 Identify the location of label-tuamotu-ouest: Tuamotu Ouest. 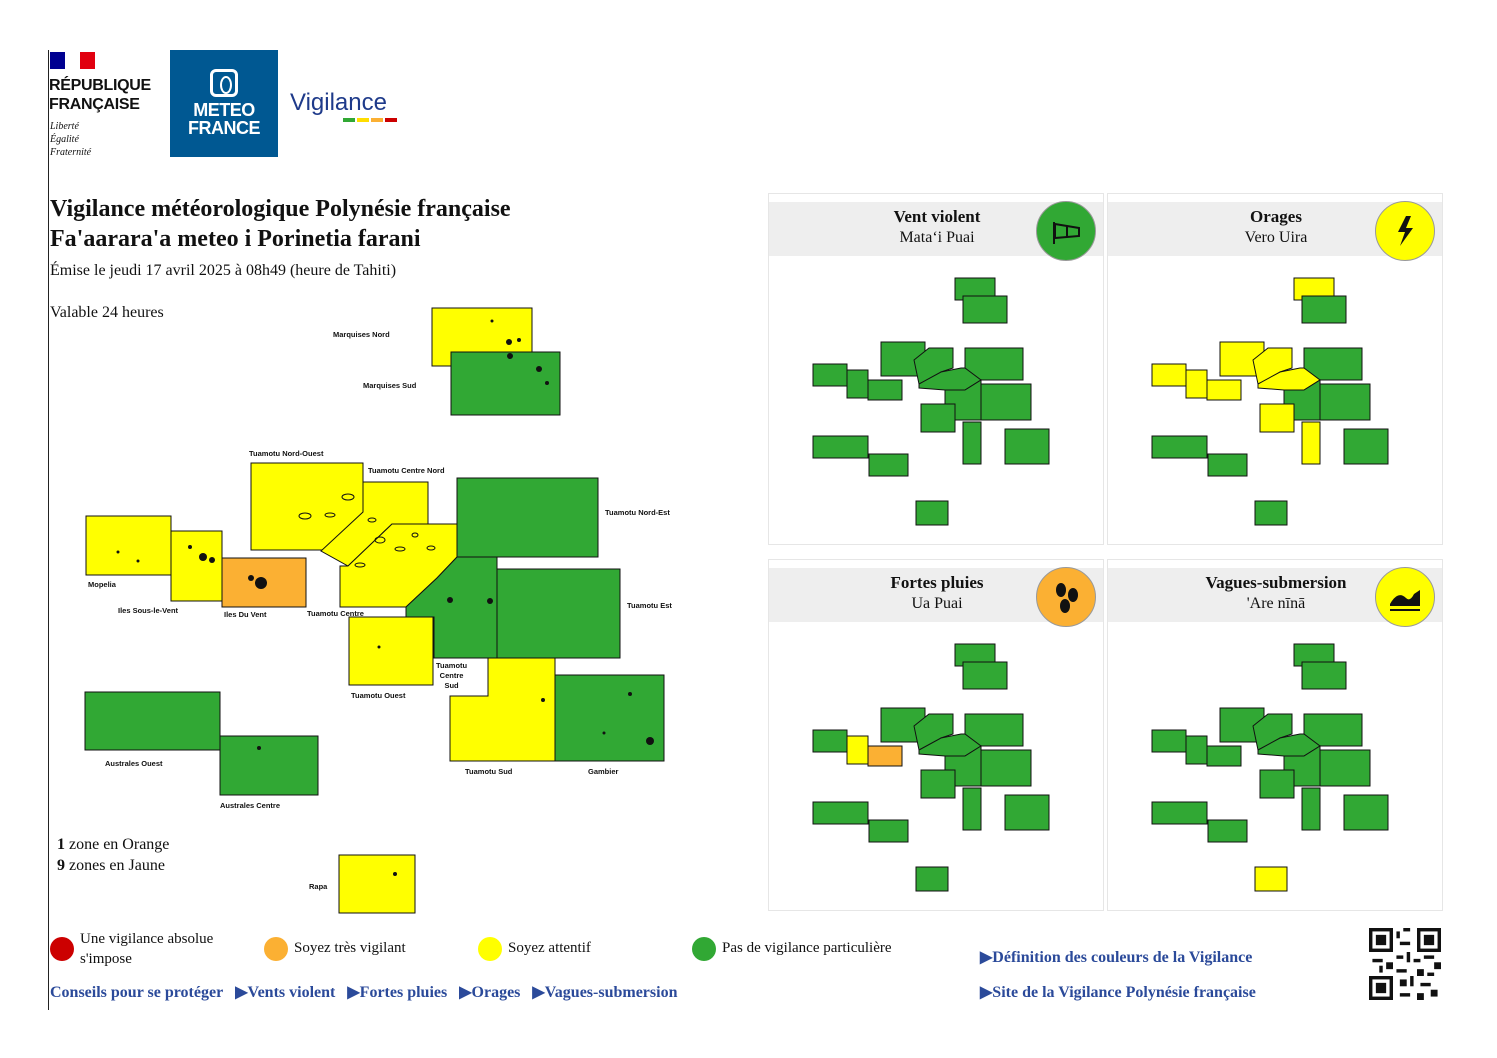
(378, 695).